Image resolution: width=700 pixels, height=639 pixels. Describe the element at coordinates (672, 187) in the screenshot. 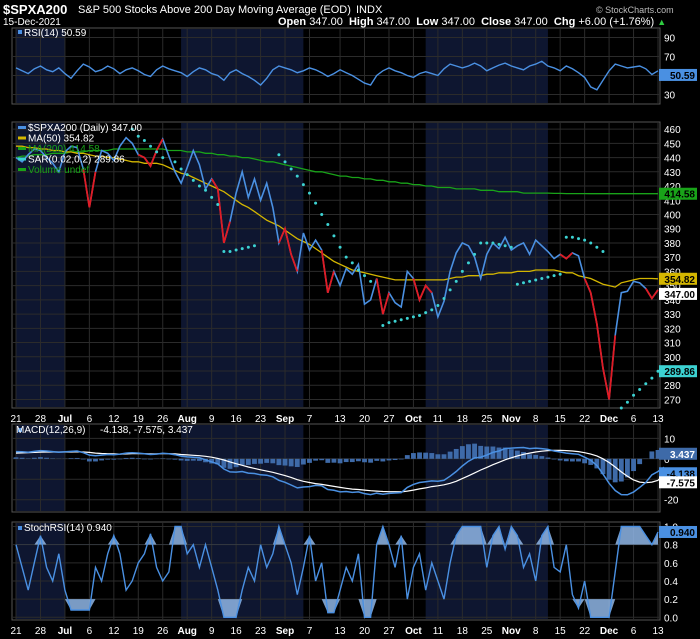

I see `price-y-tick: 420` at that location.